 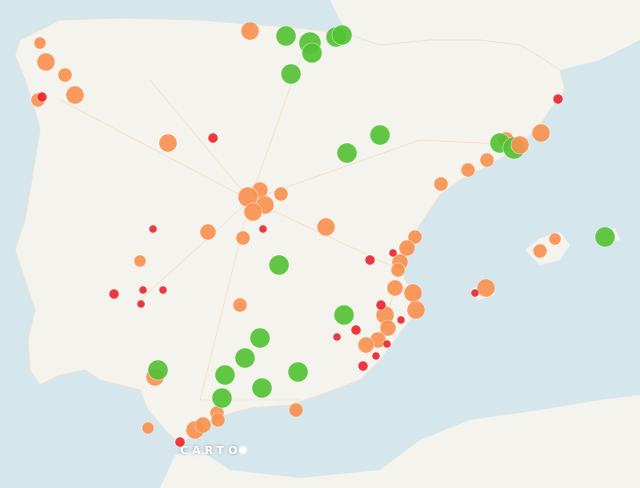 What do you see at coordinates (243, 450) in the screenshot?
I see `carto-logo-dot` at bounding box center [243, 450].